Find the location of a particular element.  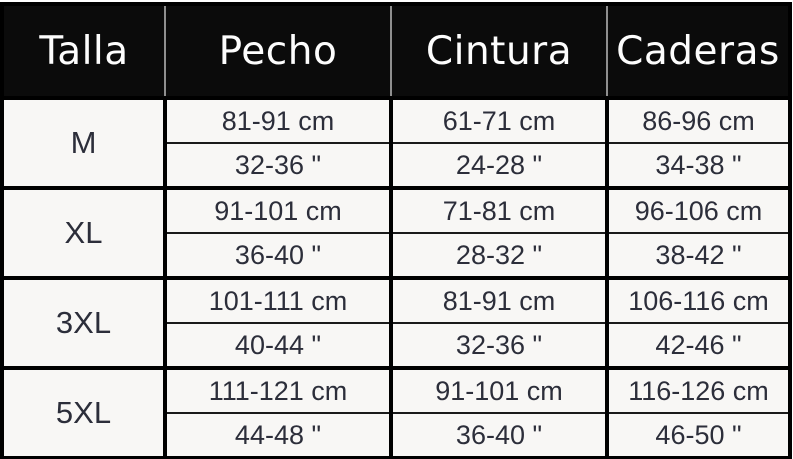

cell-5xl-pecho-cm: 111-121 cm is located at coordinates (278, 390).